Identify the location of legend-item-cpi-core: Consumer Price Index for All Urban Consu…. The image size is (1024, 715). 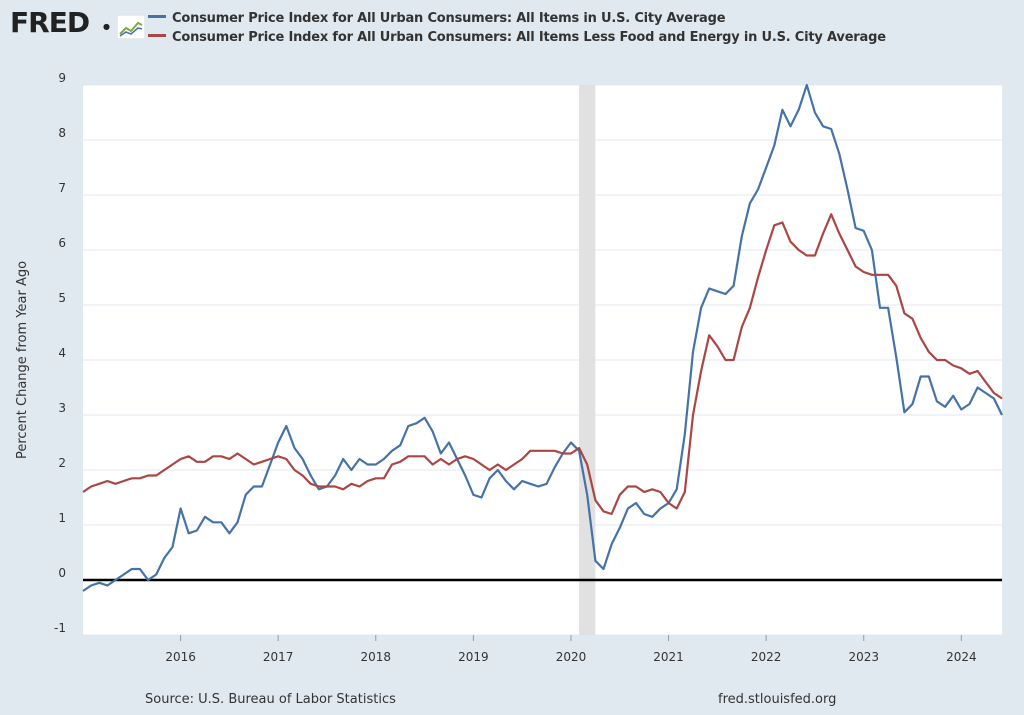
(517, 39).